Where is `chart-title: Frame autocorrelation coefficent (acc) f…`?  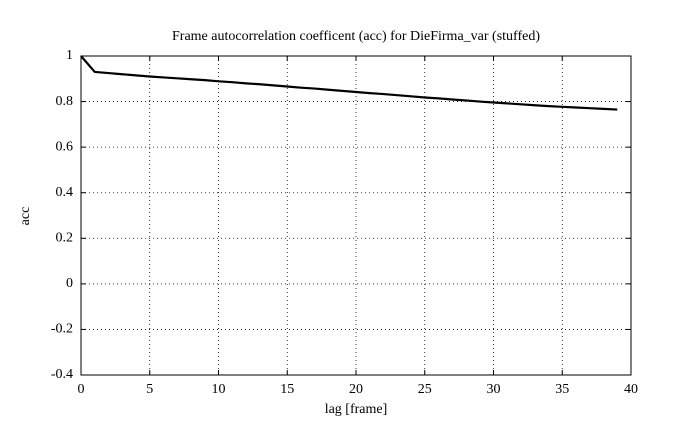 chart-title: Frame autocorrelation coefficent (acc) f… is located at coordinates (356, 36).